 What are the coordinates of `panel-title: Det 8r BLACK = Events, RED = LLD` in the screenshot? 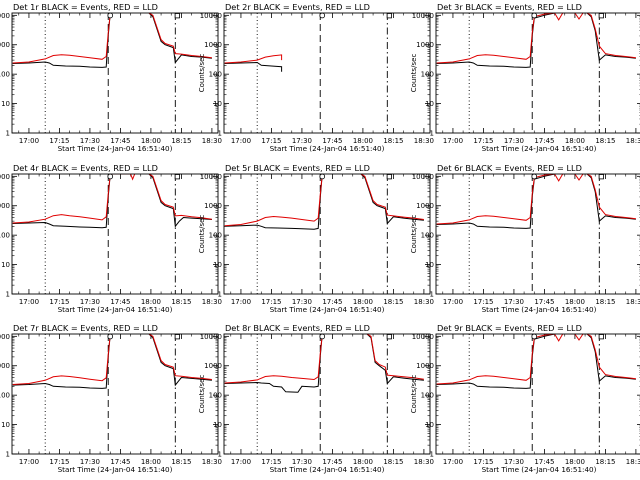 It's located at (297, 328).